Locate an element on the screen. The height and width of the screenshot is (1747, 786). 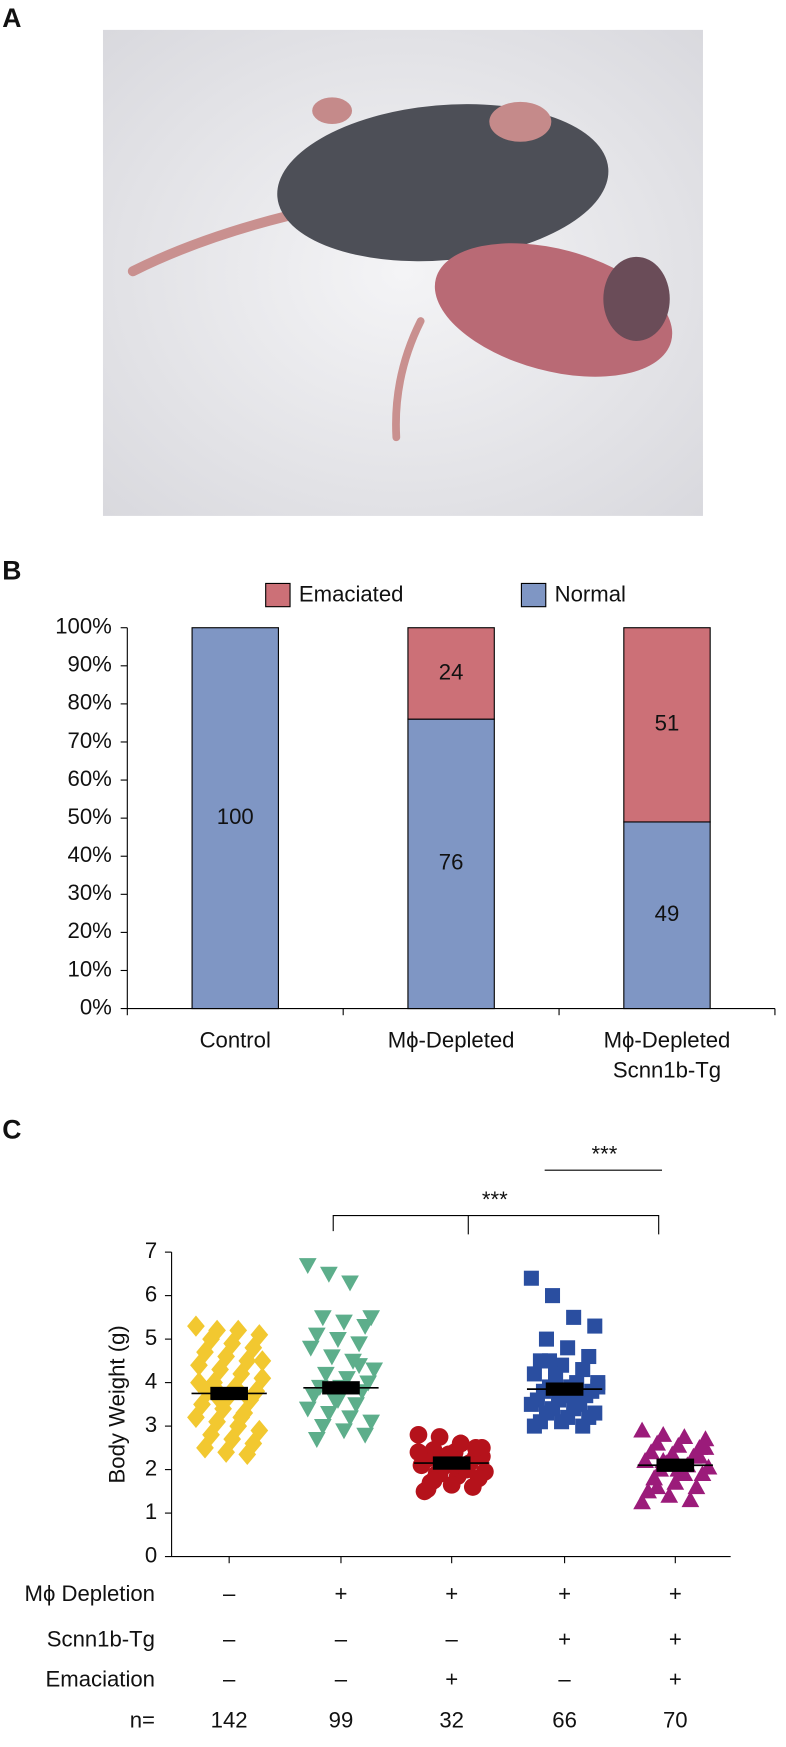
y-tick-label: 100% is located at coordinates (83, 626).